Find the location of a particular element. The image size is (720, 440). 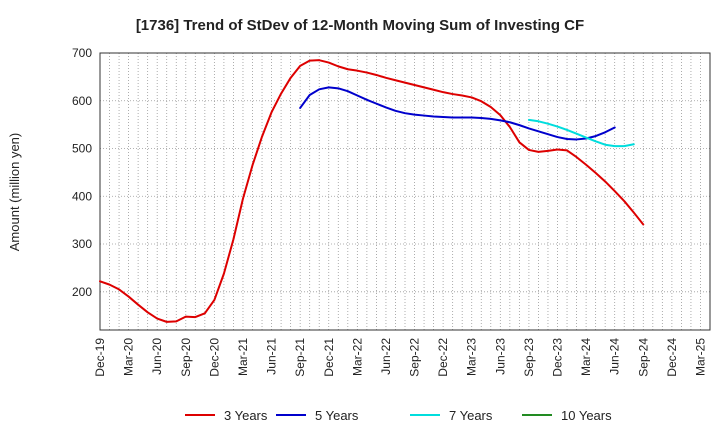

x-tick-label: Dec-20 is located at coordinates (214, 357).